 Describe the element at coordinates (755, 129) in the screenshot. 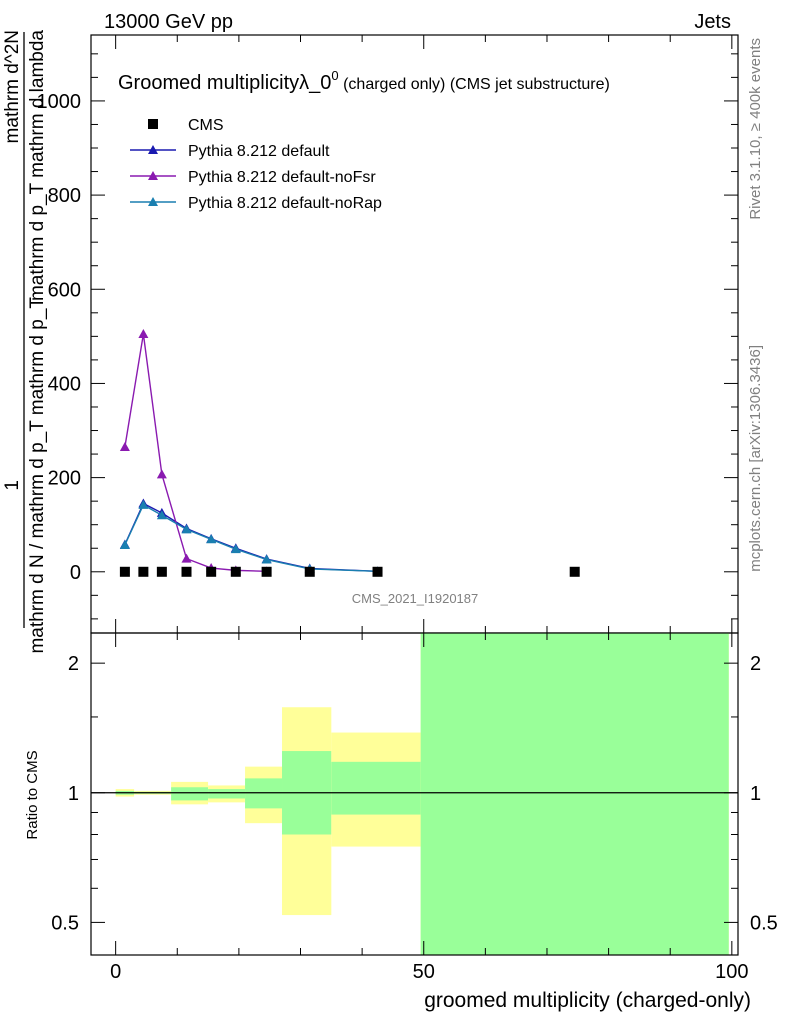

I see `rivet-label: Rivet 3.1.10, ≥ 400k events` at that location.